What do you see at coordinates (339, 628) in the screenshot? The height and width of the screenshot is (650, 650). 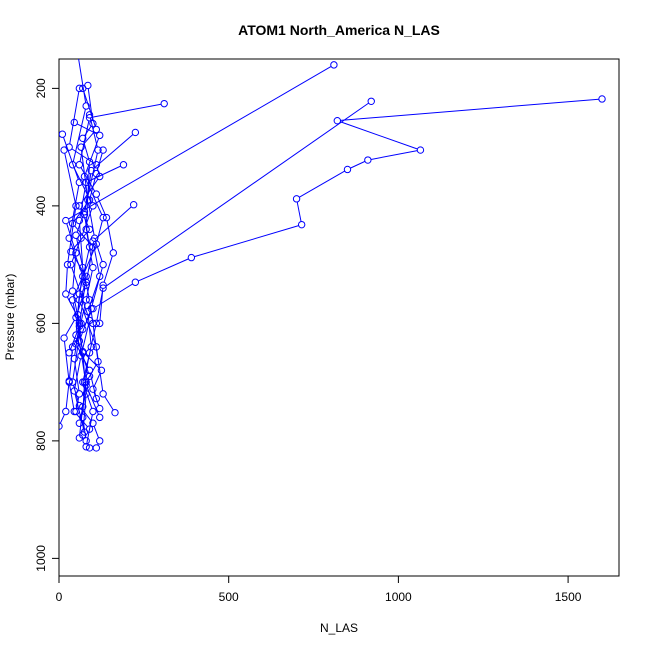 I see `x-axis-label: N_LAS` at bounding box center [339, 628].